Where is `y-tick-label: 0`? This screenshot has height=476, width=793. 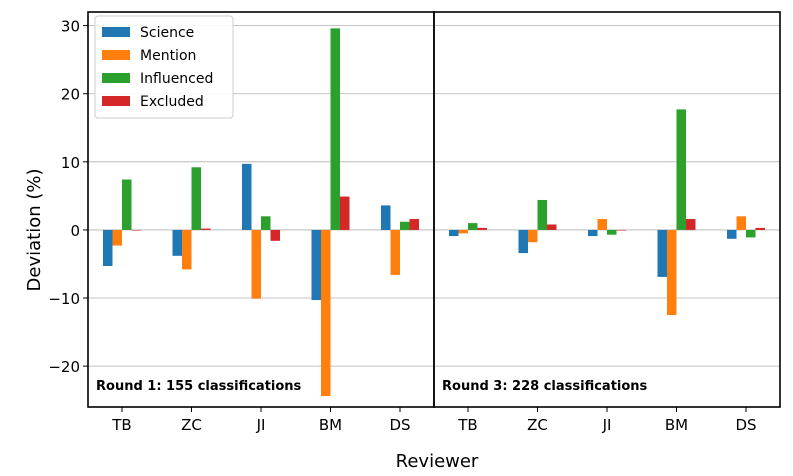
y-tick-label: 0 is located at coordinates (75, 231).